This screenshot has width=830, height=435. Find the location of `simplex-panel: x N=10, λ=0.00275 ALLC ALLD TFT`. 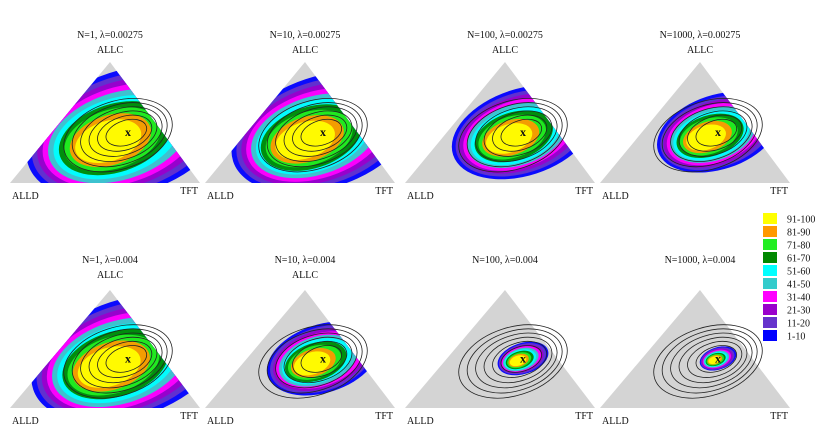

simplex-panel: x N=10, λ=0.00275 ALLC ALLD TFT is located at coordinates (300, 116).